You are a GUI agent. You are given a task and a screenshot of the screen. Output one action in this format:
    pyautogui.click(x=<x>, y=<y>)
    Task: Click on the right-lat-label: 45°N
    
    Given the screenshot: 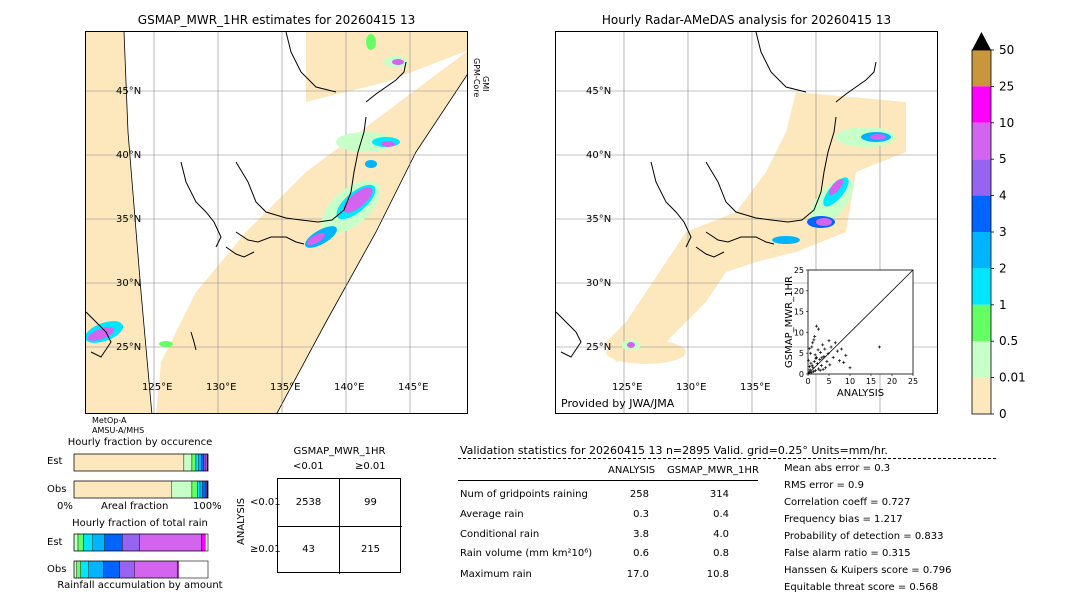 What is the action you would take?
    pyautogui.click(x=599, y=91)
    